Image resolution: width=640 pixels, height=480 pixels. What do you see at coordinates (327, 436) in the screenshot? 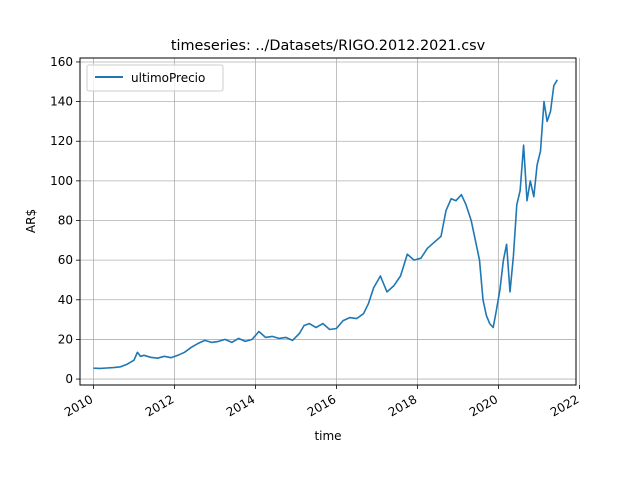
I see `x-axis-title: time` at bounding box center [327, 436].